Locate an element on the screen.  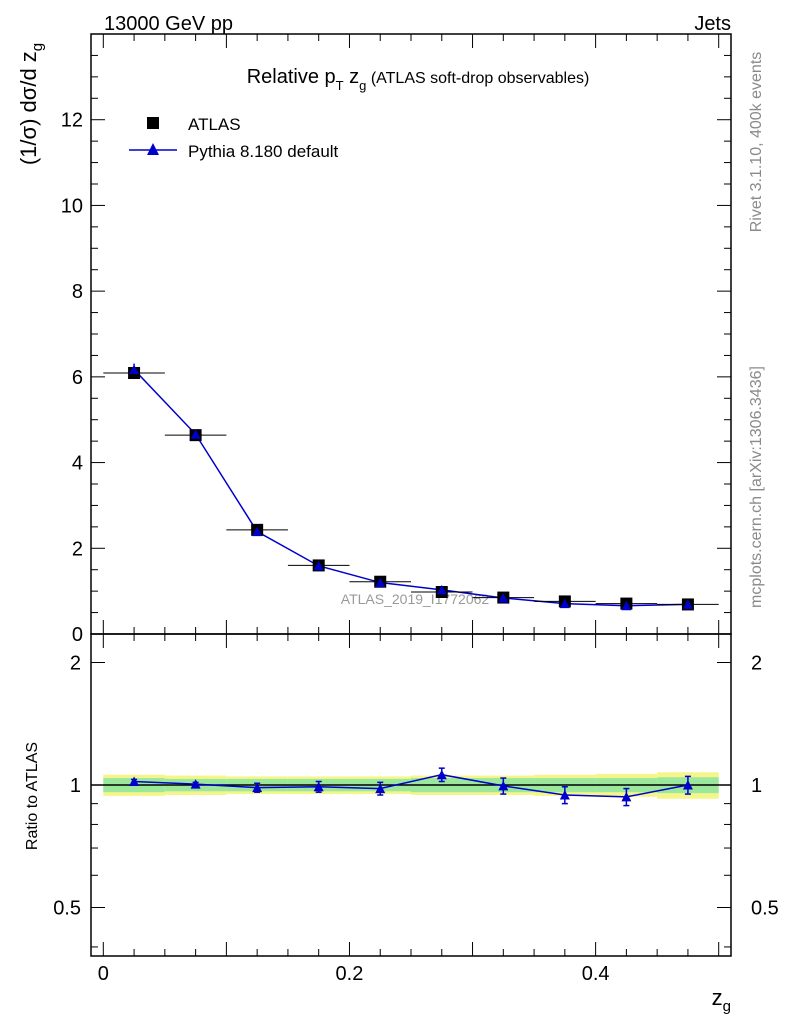
legend-pythia-marker is located at coordinates (153, 149).